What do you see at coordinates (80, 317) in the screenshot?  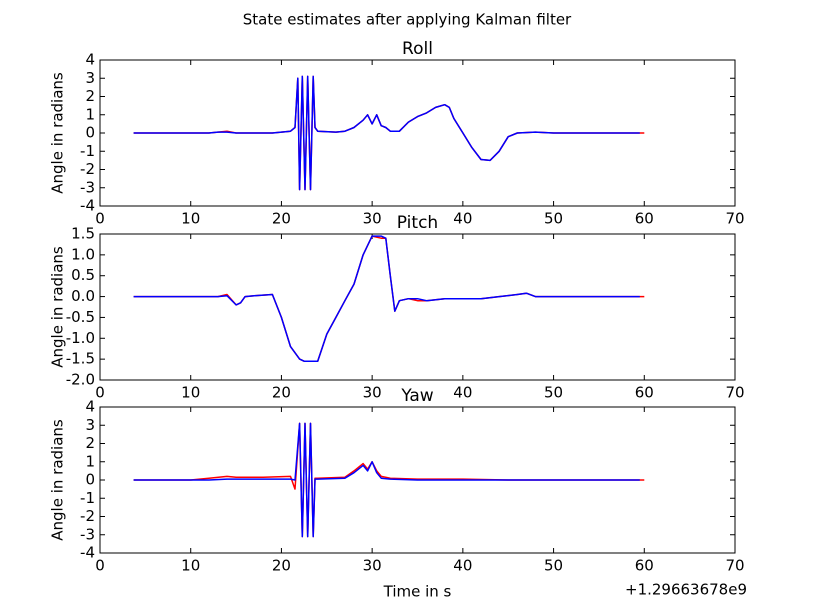 I see `y-tick-label: -0.5` at bounding box center [80, 317].